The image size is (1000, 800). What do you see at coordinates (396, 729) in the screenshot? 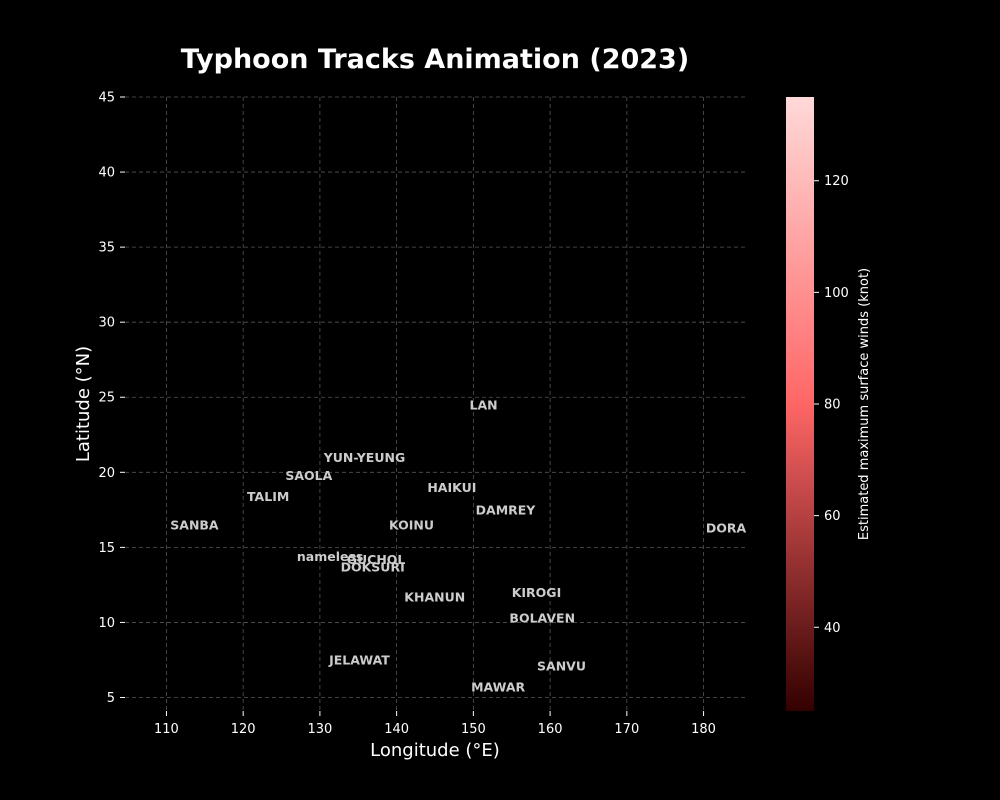
I see `x-tick-label: 140` at bounding box center [396, 729].